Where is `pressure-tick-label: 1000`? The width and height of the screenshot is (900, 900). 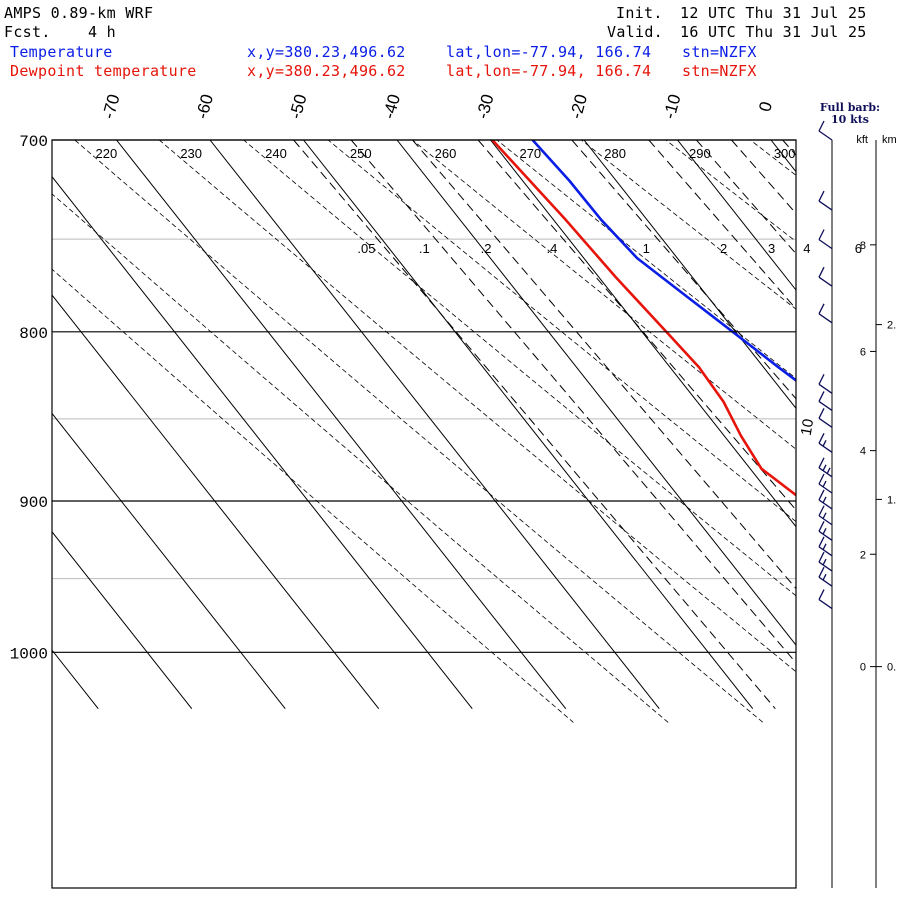 pressure-tick-label: 1000 is located at coordinates (29, 654).